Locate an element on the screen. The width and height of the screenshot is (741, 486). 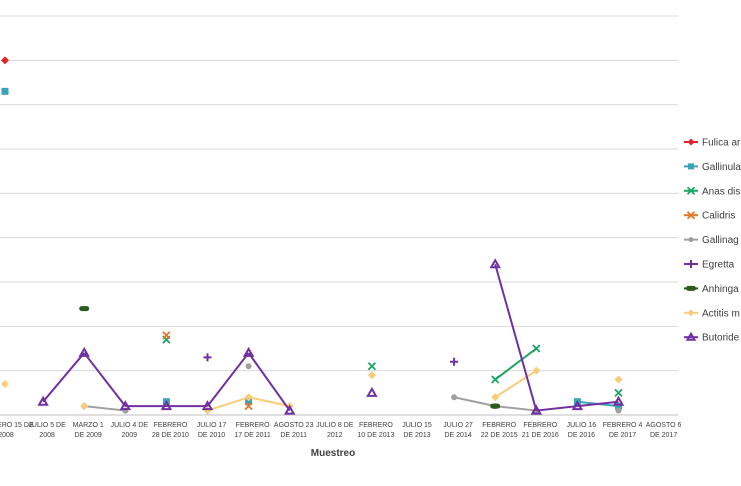
x-tick-label: FEBRERO 15 DE 2008 is located at coordinates (17, 430).